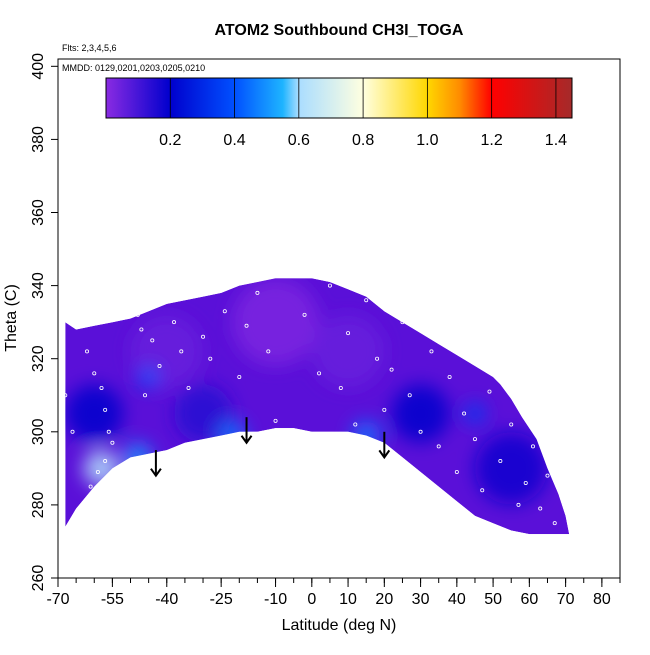 The image size is (650, 655). Describe the element at coordinates (89, 48) in the screenshot. I see `flights-annotation: Flts: 2,3,4,5,6` at that location.